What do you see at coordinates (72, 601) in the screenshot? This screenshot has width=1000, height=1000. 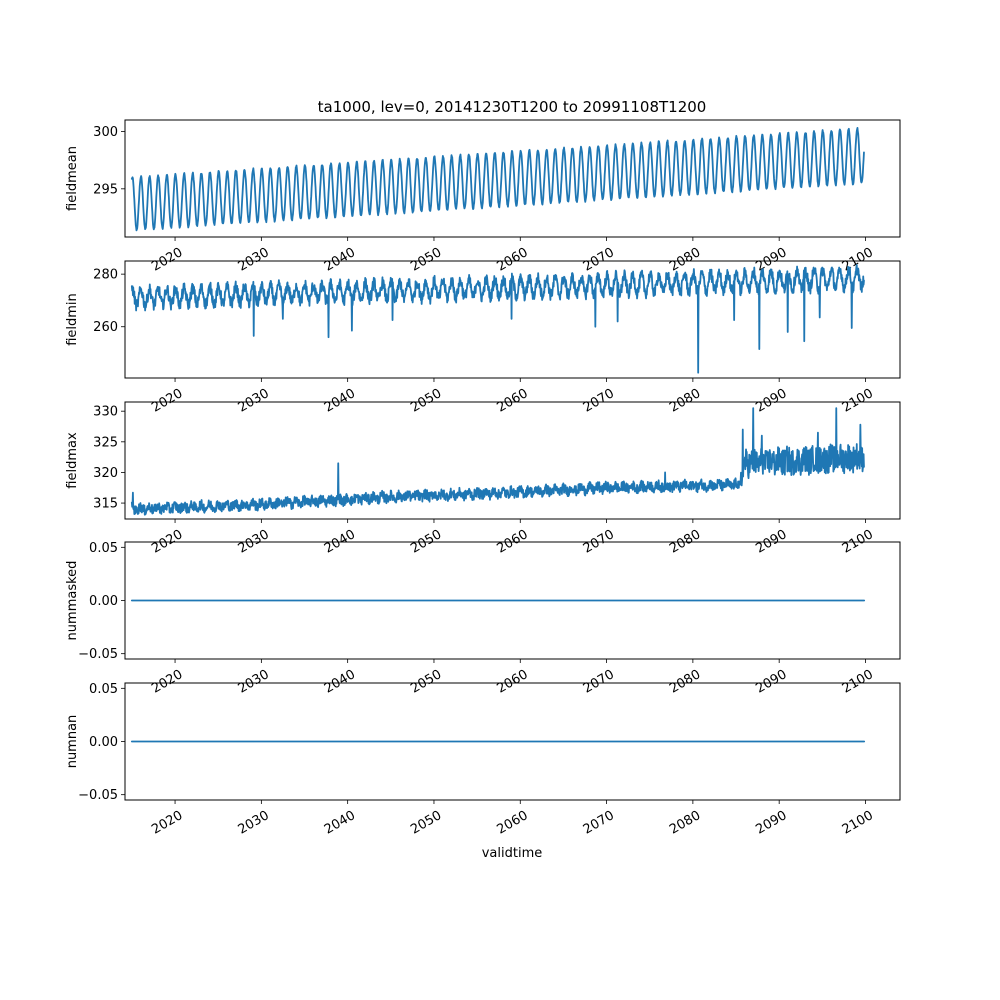 I see `nummasked-axis-label: nummasked` at bounding box center [72, 601].